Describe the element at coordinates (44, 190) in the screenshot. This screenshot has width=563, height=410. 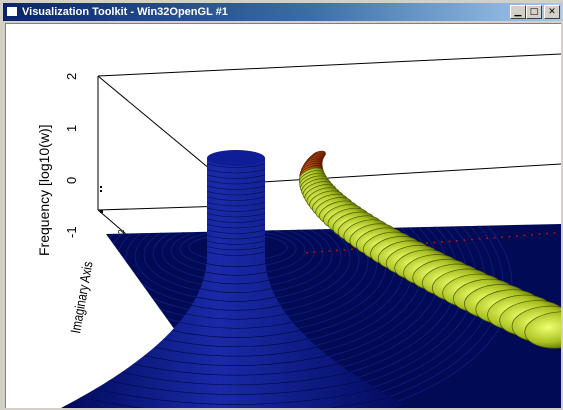
I see `frequency-axis-label: Frequency [log10(w)]` at that location.